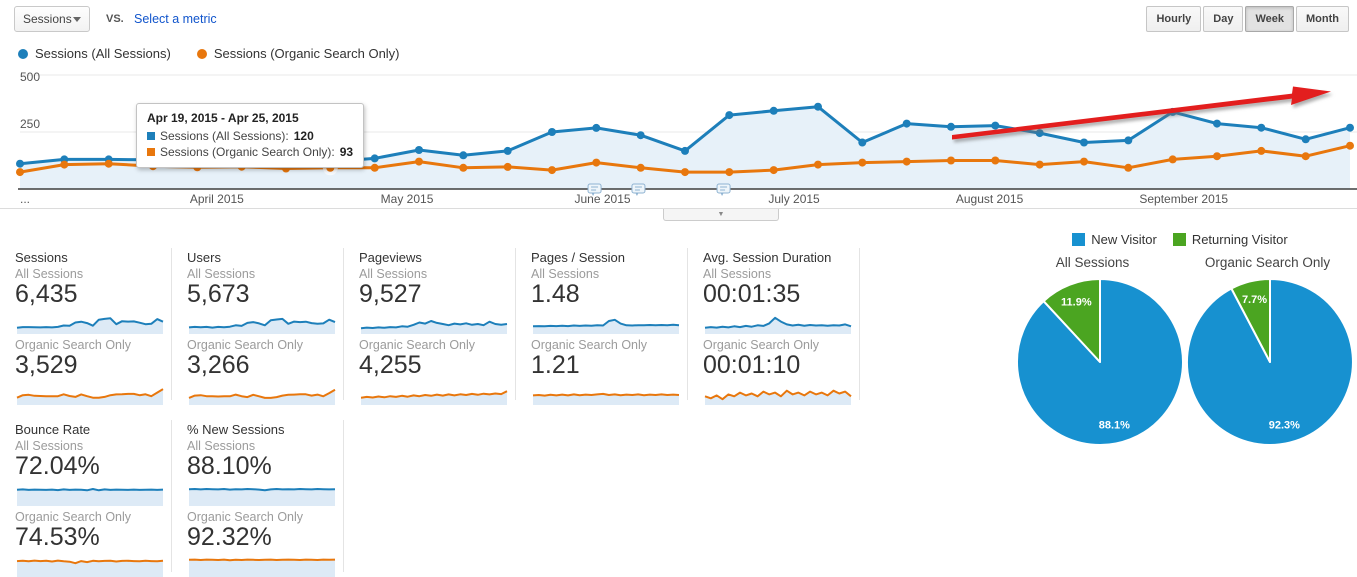  What do you see at coordinates (390, 294) in the screenshot?
I see `metric-card-value: 9,527` at bounding box center [390, 294].